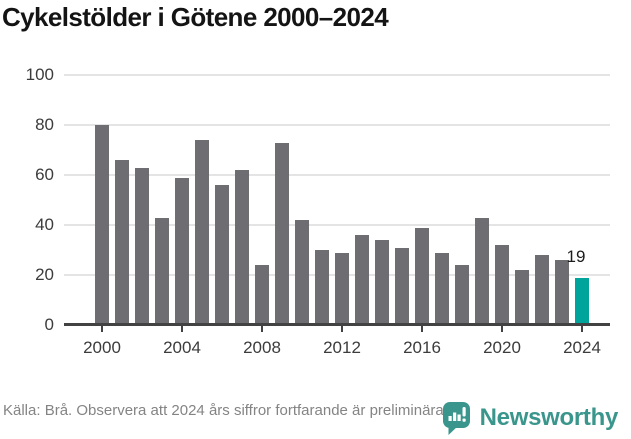  What do you see at coordinates (362, 280) in the screenshot?
I see `bar-2013` at bounding box center [362, 280].